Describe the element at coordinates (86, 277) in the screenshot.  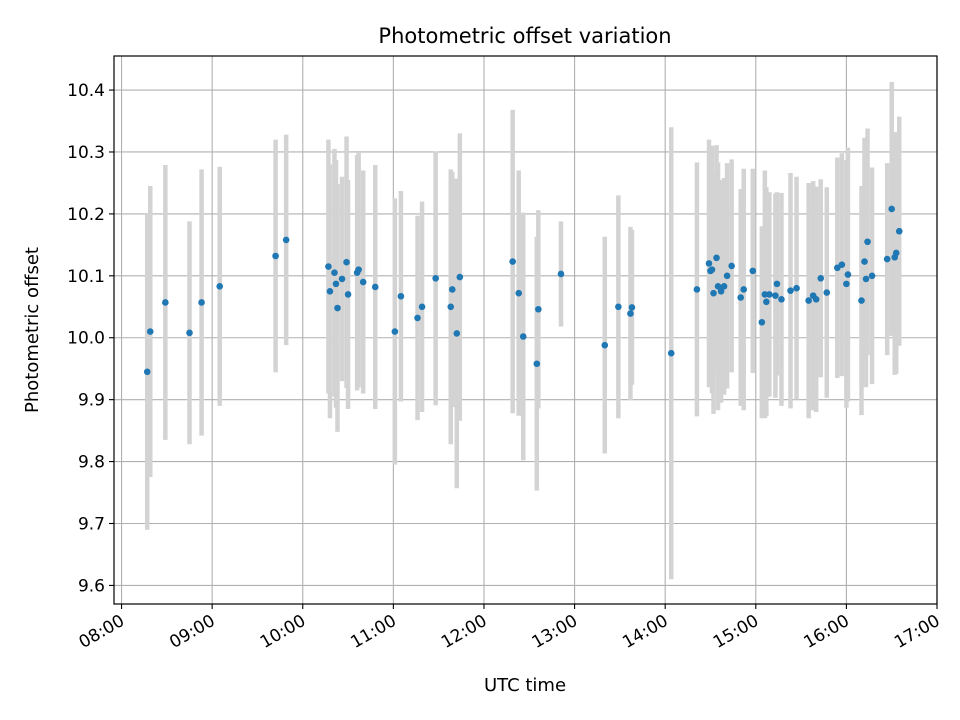
I see `y-tick-label: 10.1` at that location.